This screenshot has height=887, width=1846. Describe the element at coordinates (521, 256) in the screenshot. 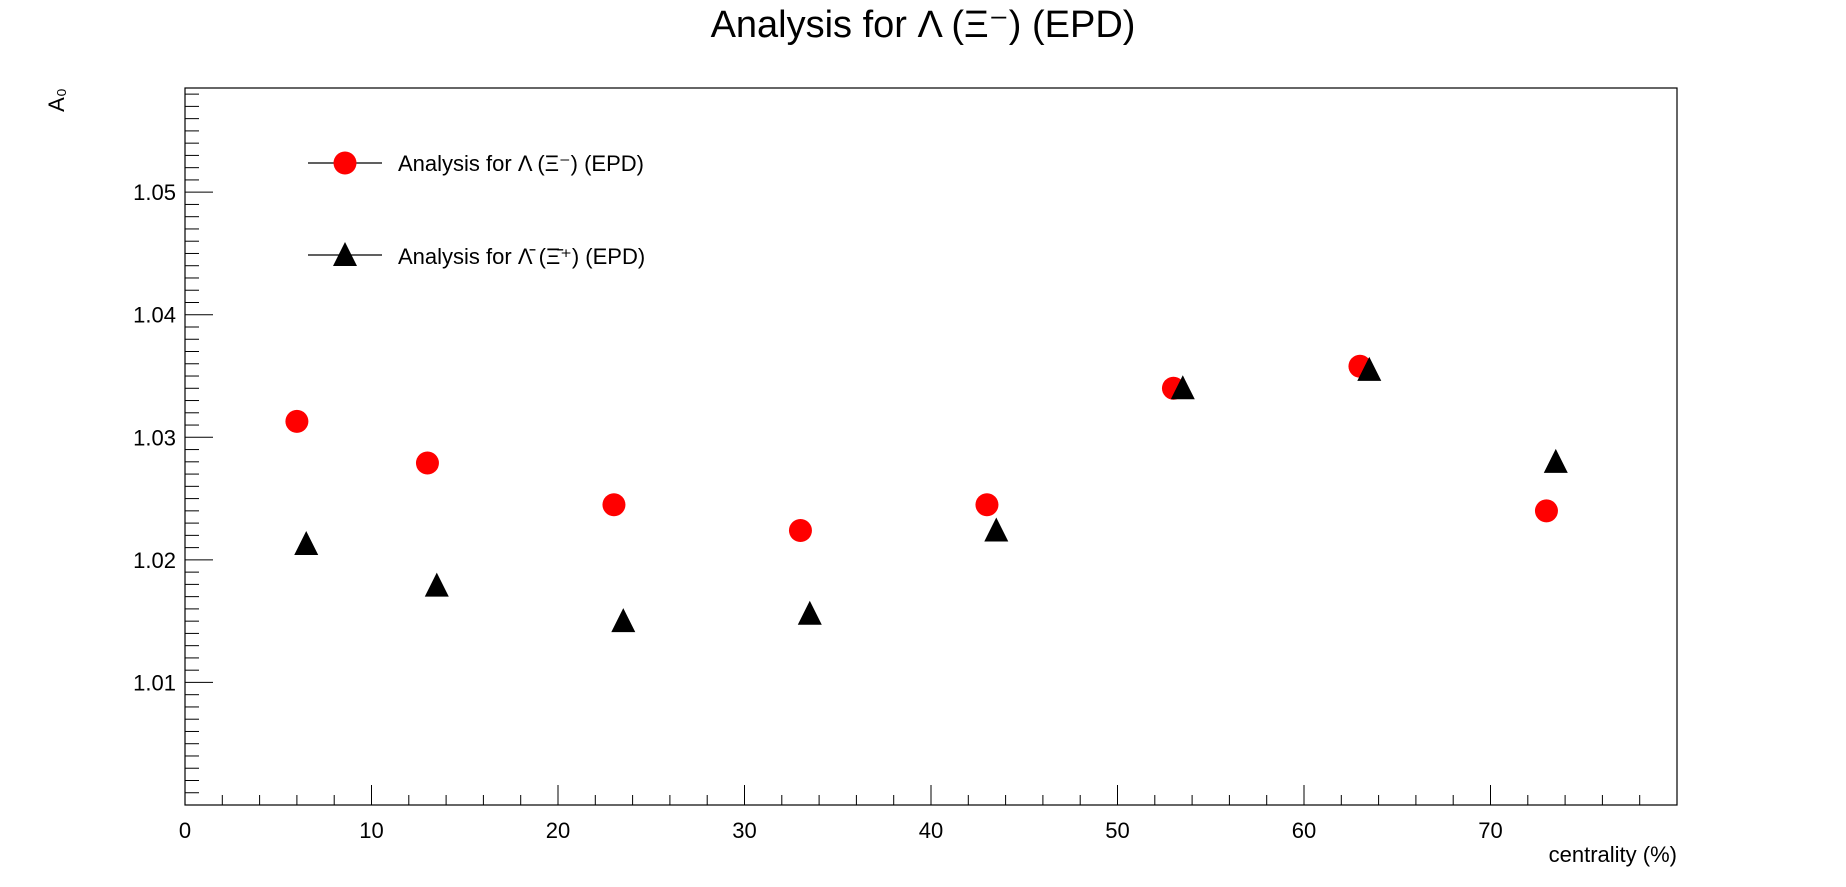

I see `legend-label-antilambda: Analysis for Λ̄ (Ξ̄⁺) (EPD)` at that location.